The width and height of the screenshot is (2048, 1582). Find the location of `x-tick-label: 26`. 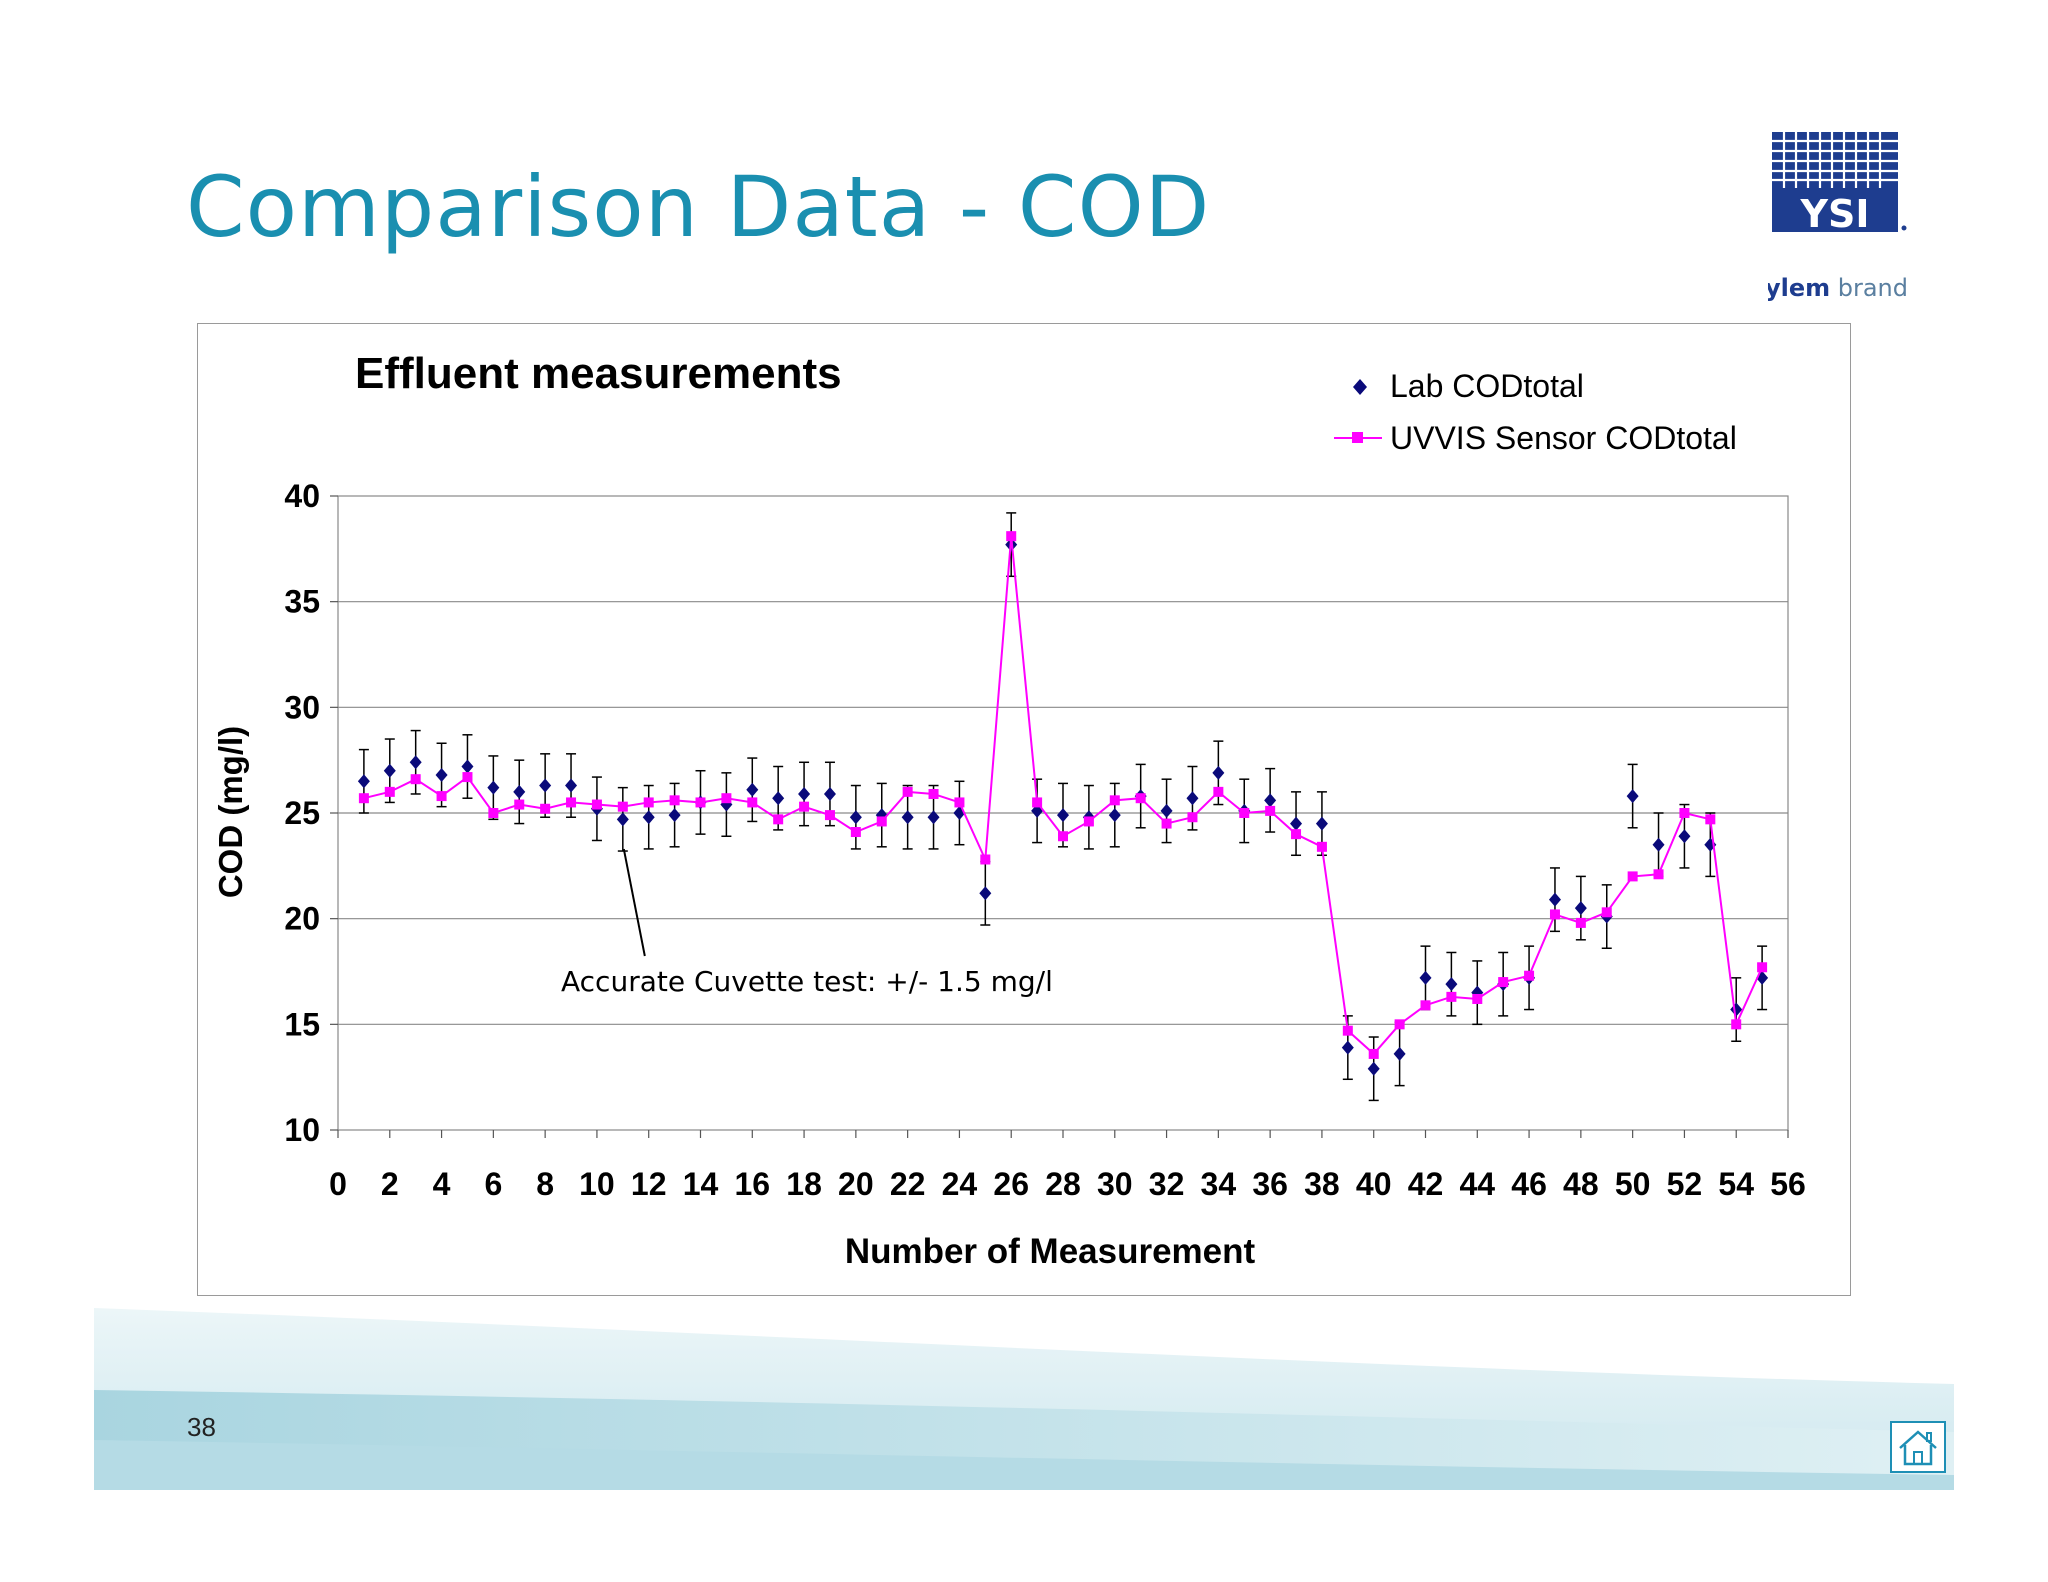

x-tick-label: 26 is located at coordinates (1011, 1184).